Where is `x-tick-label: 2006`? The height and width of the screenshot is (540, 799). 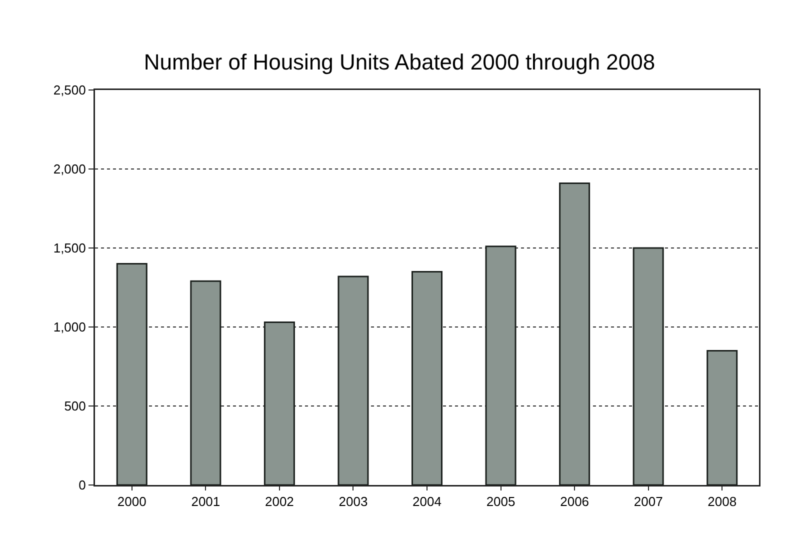 x-tick-label: 2006 is located at coordinates (575, 502).